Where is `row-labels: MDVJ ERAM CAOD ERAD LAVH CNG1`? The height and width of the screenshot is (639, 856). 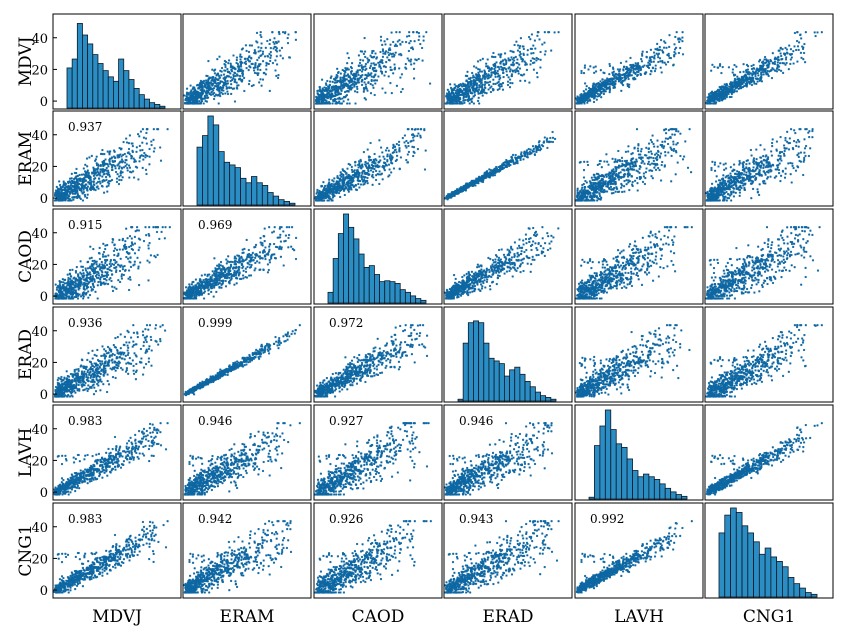
row-labels: MDVJ ERAM CAOD ERAD LAVH CNG1 is located at coordinates (26, 306).